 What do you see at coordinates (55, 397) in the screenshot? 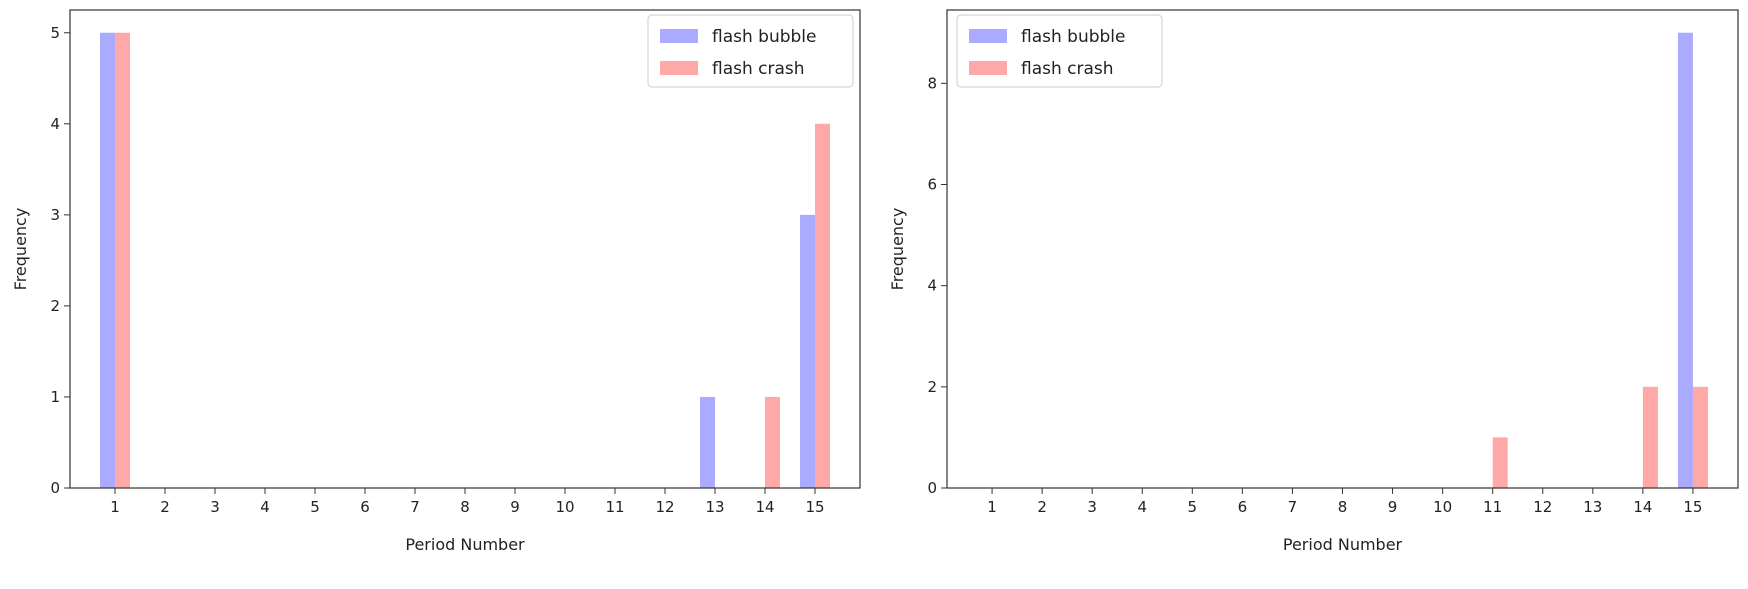
I see `y-tick-label: 1` at bounding box center [55, 397].